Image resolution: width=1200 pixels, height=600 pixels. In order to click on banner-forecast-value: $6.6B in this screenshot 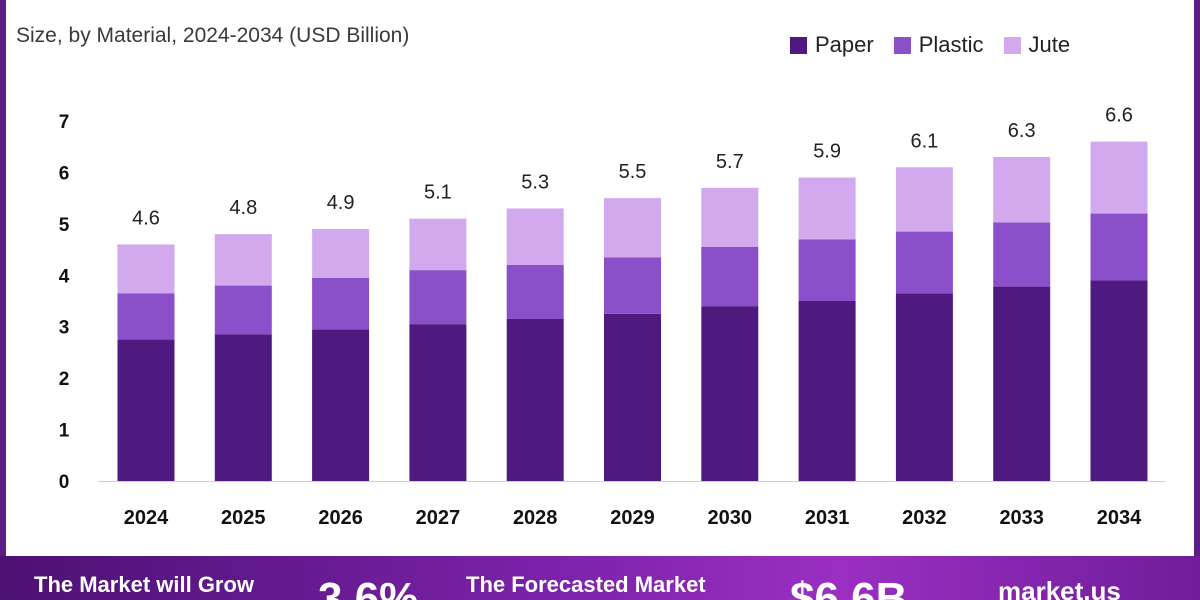, I will do `click(849, 587)`.